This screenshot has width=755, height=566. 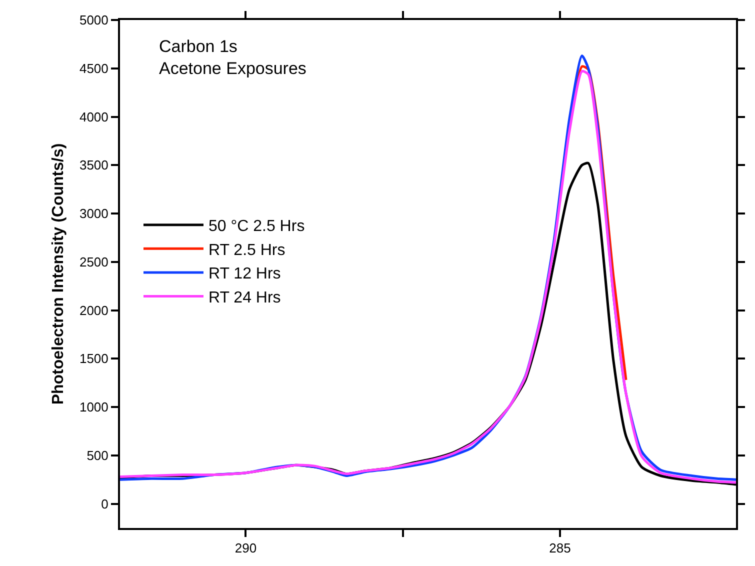 What do you see at coordinates (93, 20) in the screenshot?
I see `y-tick-label: 5000` at bounding box center [93, 20].